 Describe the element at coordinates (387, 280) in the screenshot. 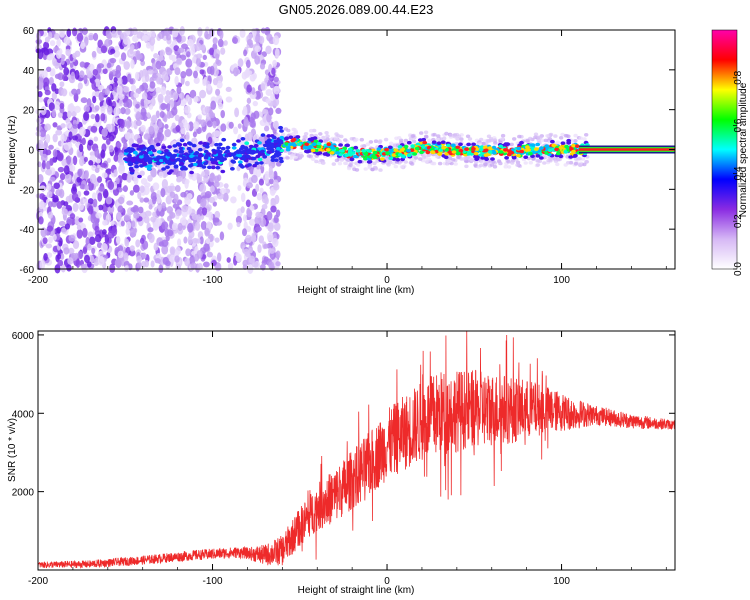

I see `x-tick-label: 0` at that location.